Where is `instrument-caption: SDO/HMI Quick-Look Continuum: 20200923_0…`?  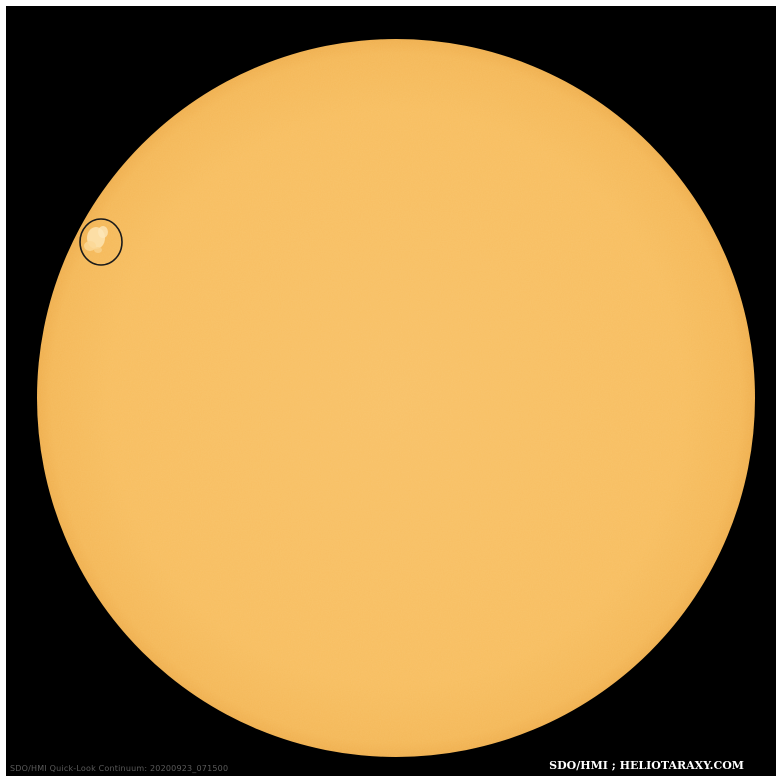 instrument-caption: SDO/HMI Quick-Look Continuum: 20200923_0… is located at coordinates (119, 768).